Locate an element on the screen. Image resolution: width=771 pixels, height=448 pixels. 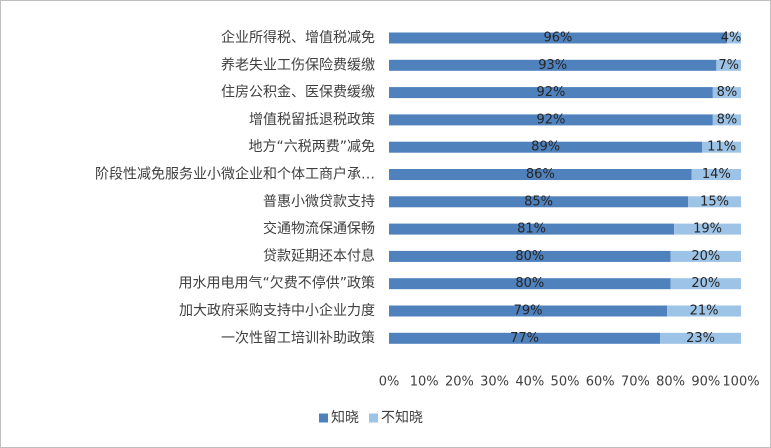
category-label-9: 用水用电用气“欠费不停供”政策 is located at coordinates (276, 283).